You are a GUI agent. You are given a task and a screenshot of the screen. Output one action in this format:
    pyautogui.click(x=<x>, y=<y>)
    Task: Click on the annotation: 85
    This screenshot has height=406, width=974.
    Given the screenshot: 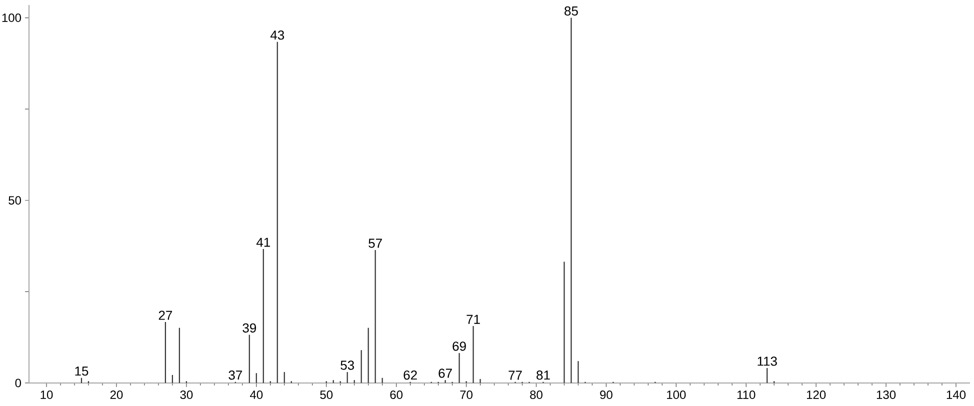 What is the action you would take?
    pyautogui.click(x=571, y=11)
    